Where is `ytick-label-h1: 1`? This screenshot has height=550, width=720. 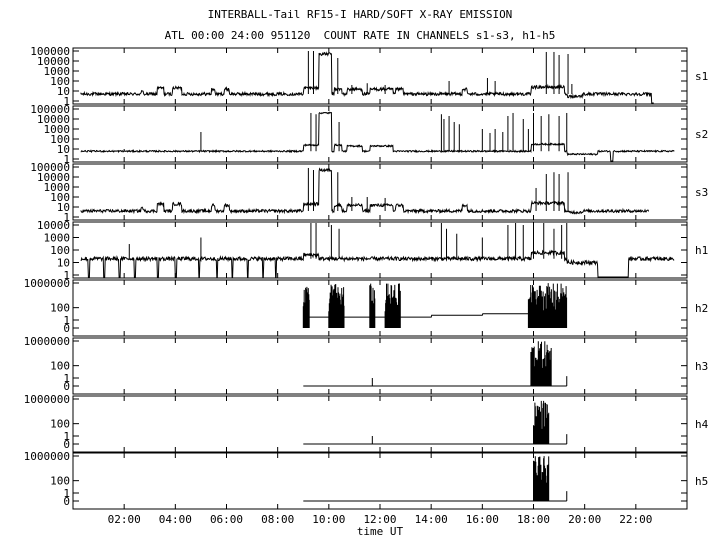
ytick-label-h1: 1 is located at coordinates (66, 275).